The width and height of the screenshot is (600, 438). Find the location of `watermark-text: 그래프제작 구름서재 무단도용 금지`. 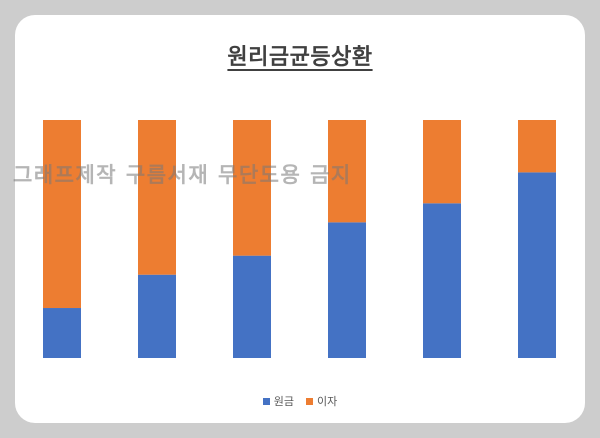

watermark-text: 그래프제작 구름서재 무단도용 금지 is located at coordinates (182, 175).